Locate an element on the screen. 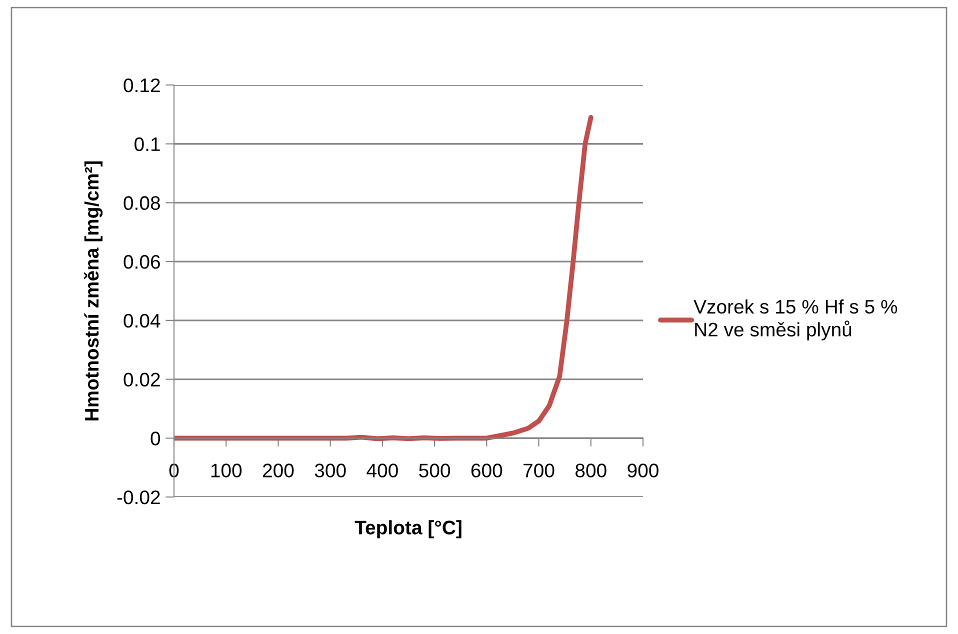 Image resolution: width=958 pixels, height=634 pixels. x-tick-label: 800 is located at coordinates (591, 471).